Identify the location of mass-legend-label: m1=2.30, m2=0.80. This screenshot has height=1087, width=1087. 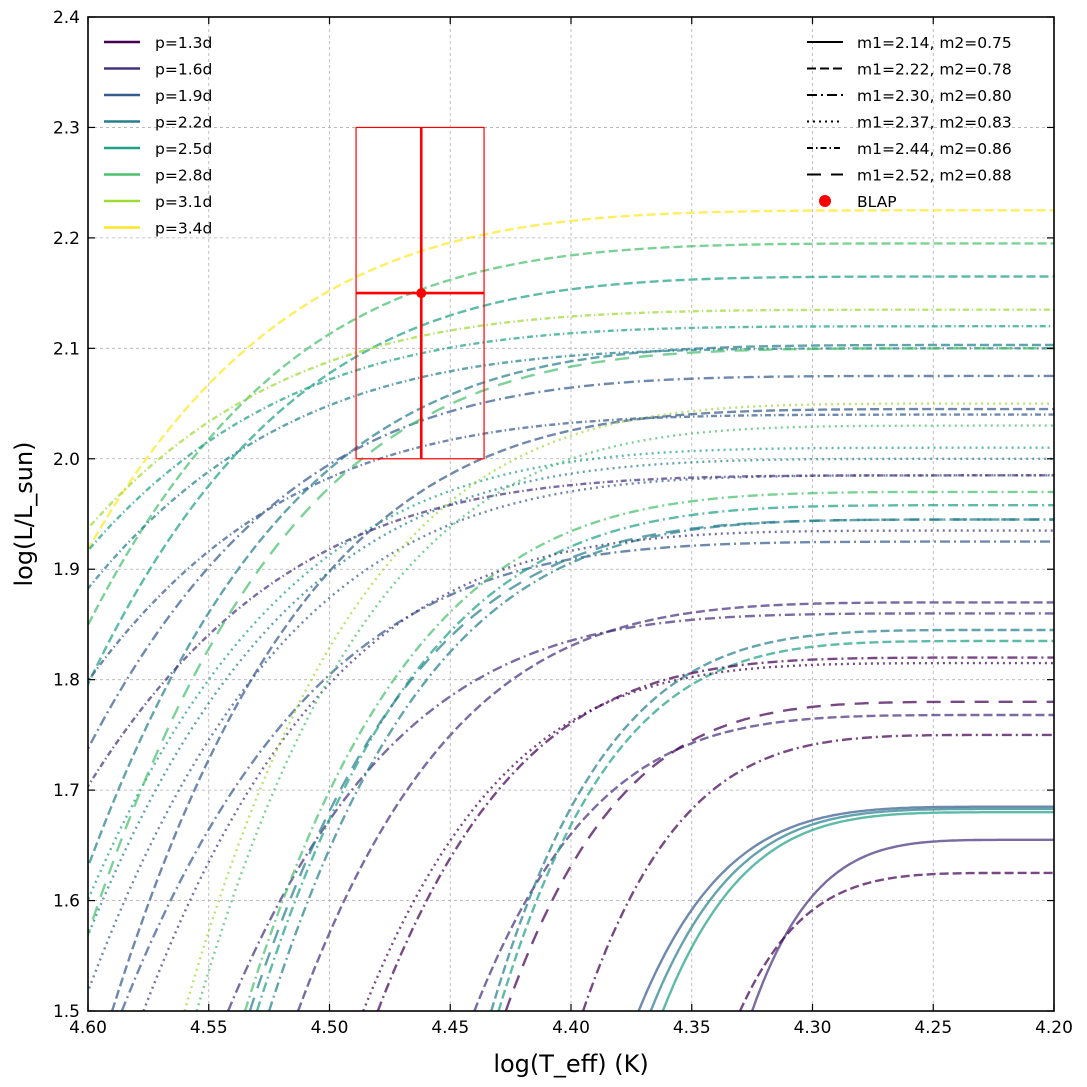
(934, 96).